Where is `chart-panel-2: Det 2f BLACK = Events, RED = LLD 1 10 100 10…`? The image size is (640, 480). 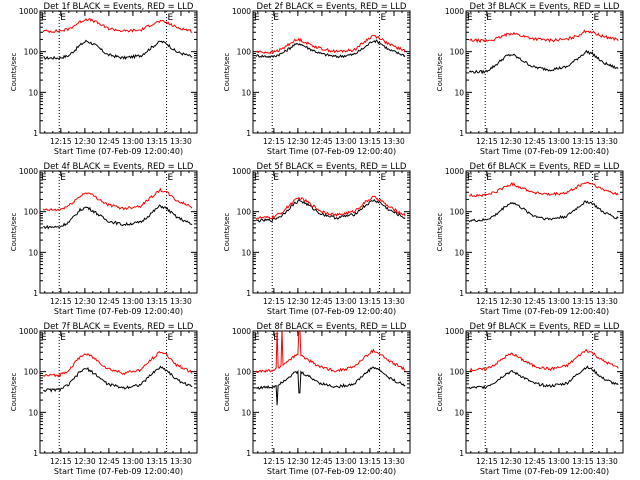 chart-panel-2: Det 2f BLACK = Events, RED = LLD 1 10 100 10… is located at coordinates (317, 79).